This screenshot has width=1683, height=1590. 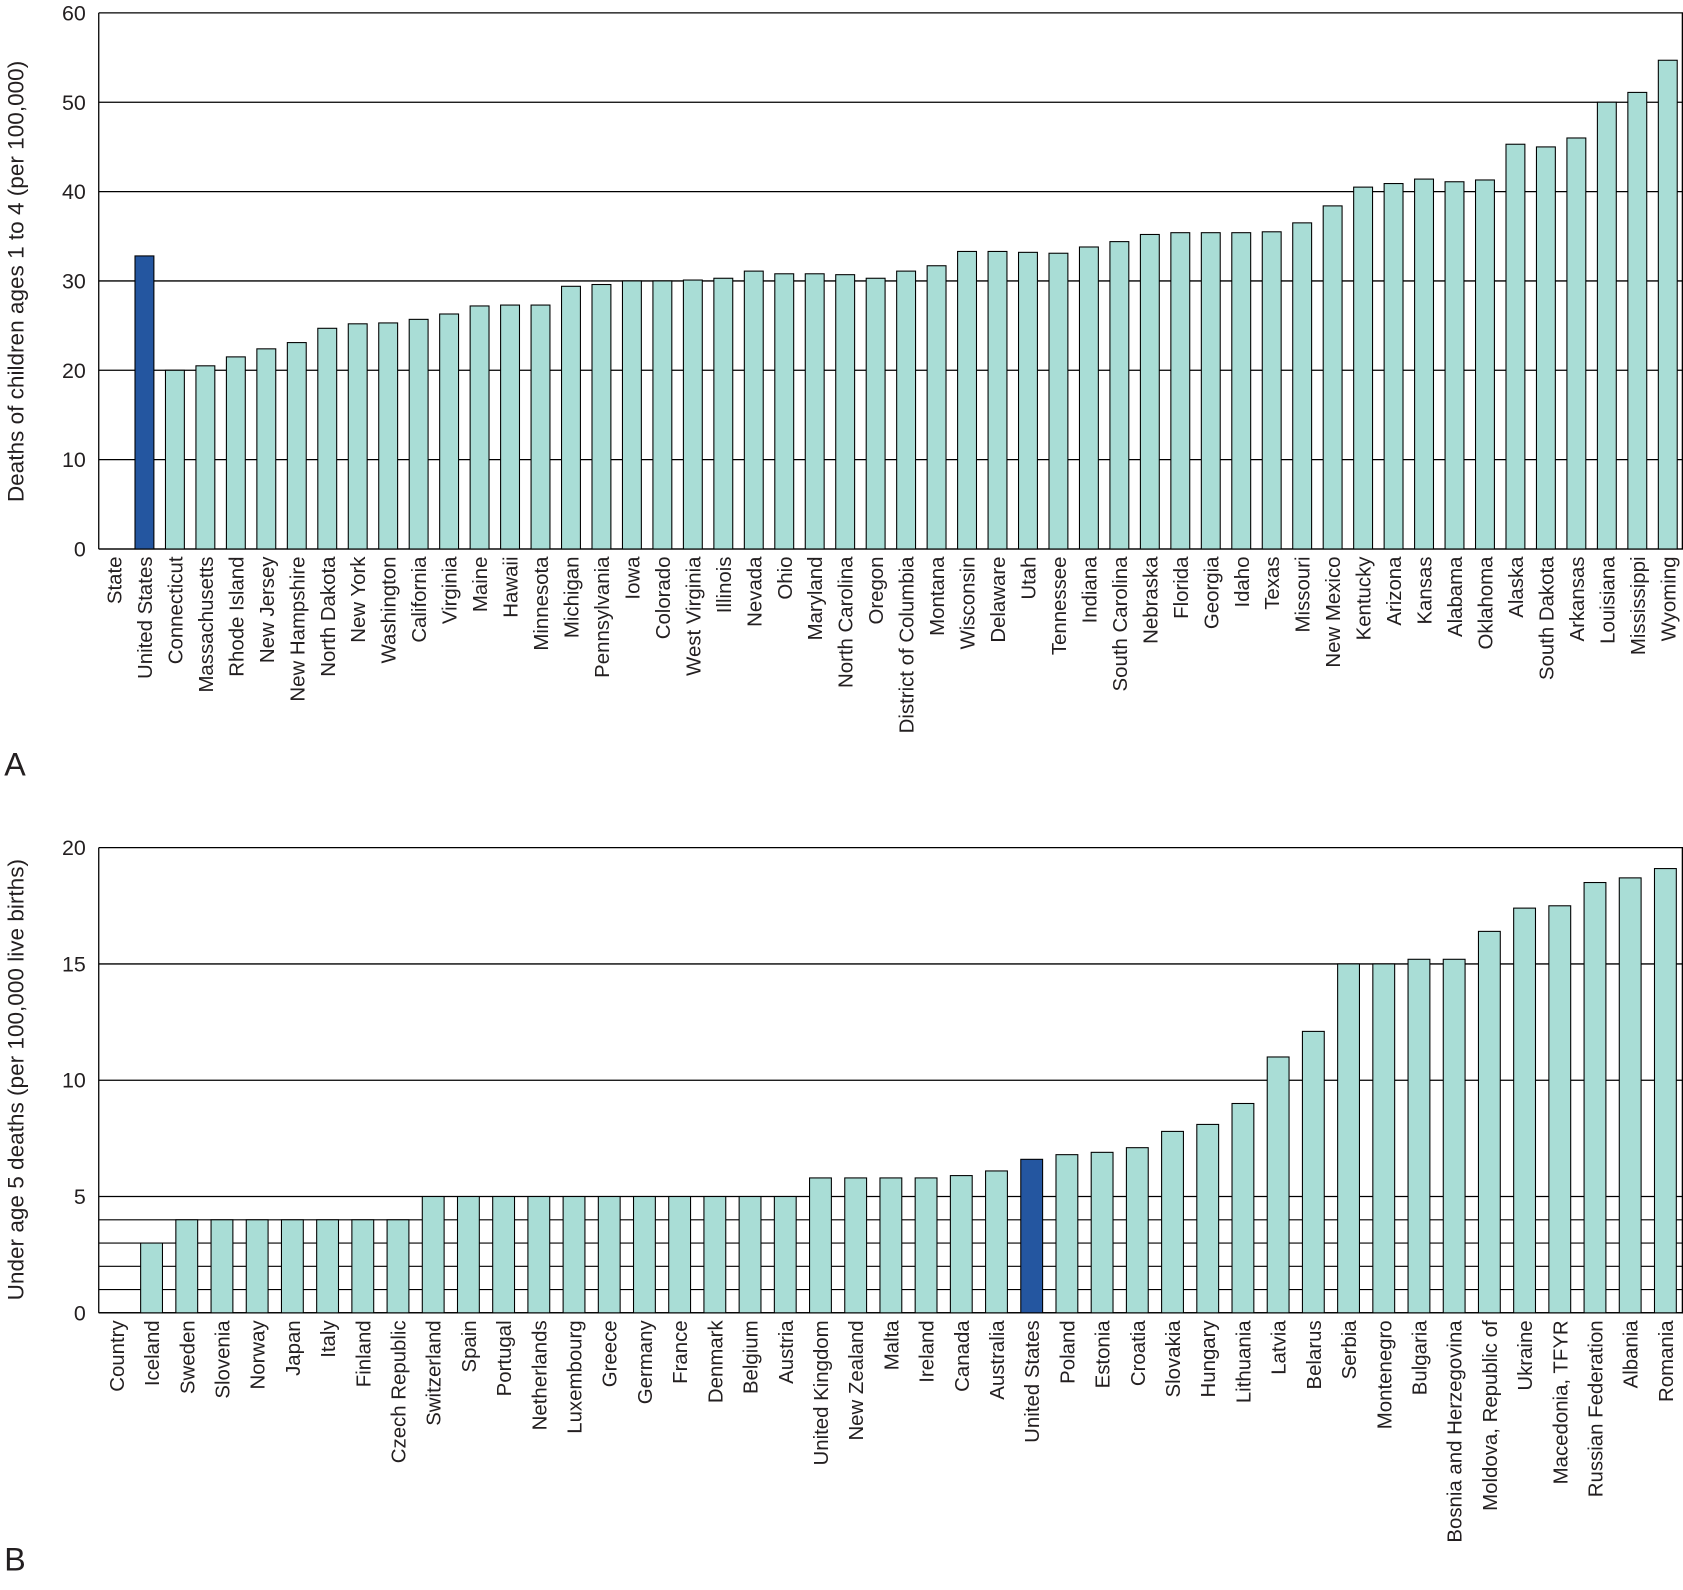 I want to click on x-tick-label: Germany, so click(x=646, y=1362).